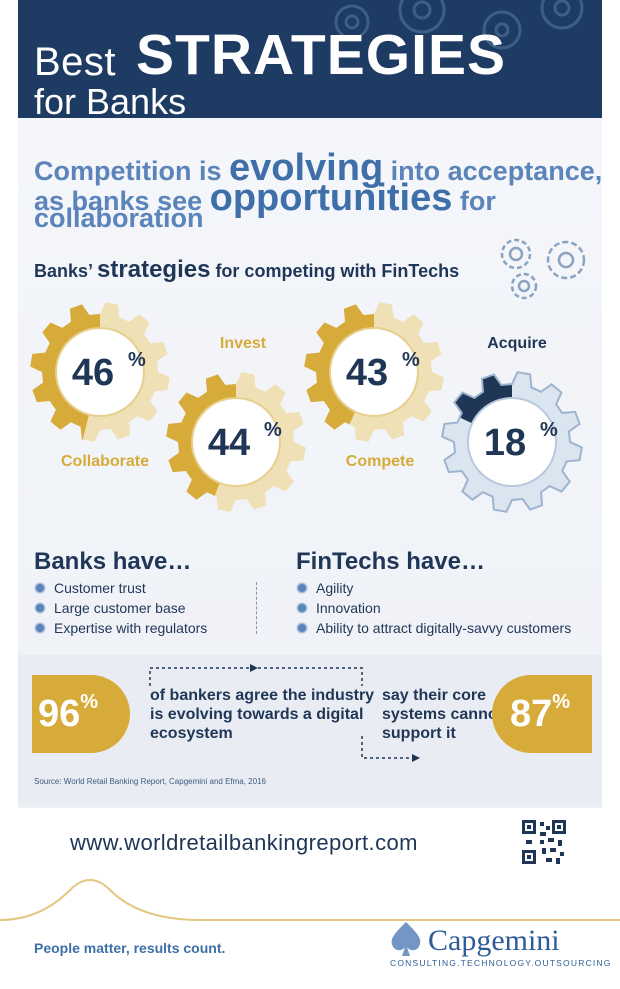 This screenshot has height=989, width=620. What do you see at coordinates (244, 842) in the screenshot?
I see `report-url-link: www.worldretailbankingreport.com` at bounding box center [244, 842].